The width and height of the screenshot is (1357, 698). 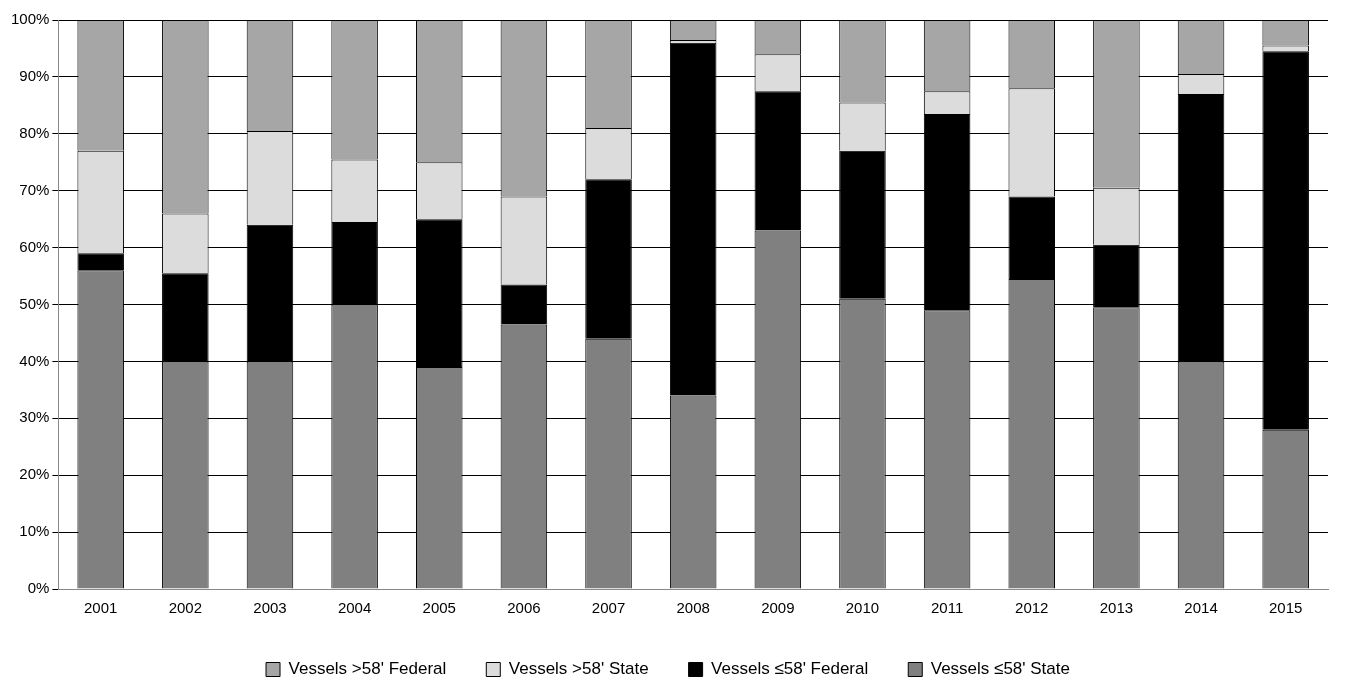 I want to click on y-tick-label: 0%, so click(x=38, y=588).